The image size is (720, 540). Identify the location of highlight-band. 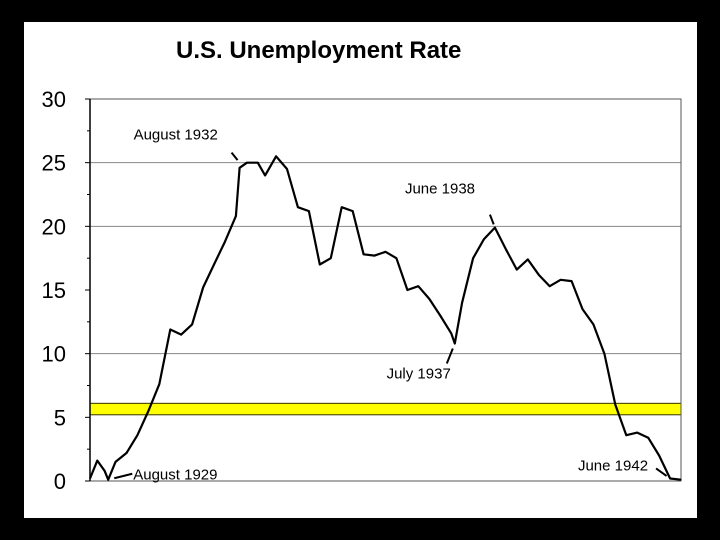
(385, 409).